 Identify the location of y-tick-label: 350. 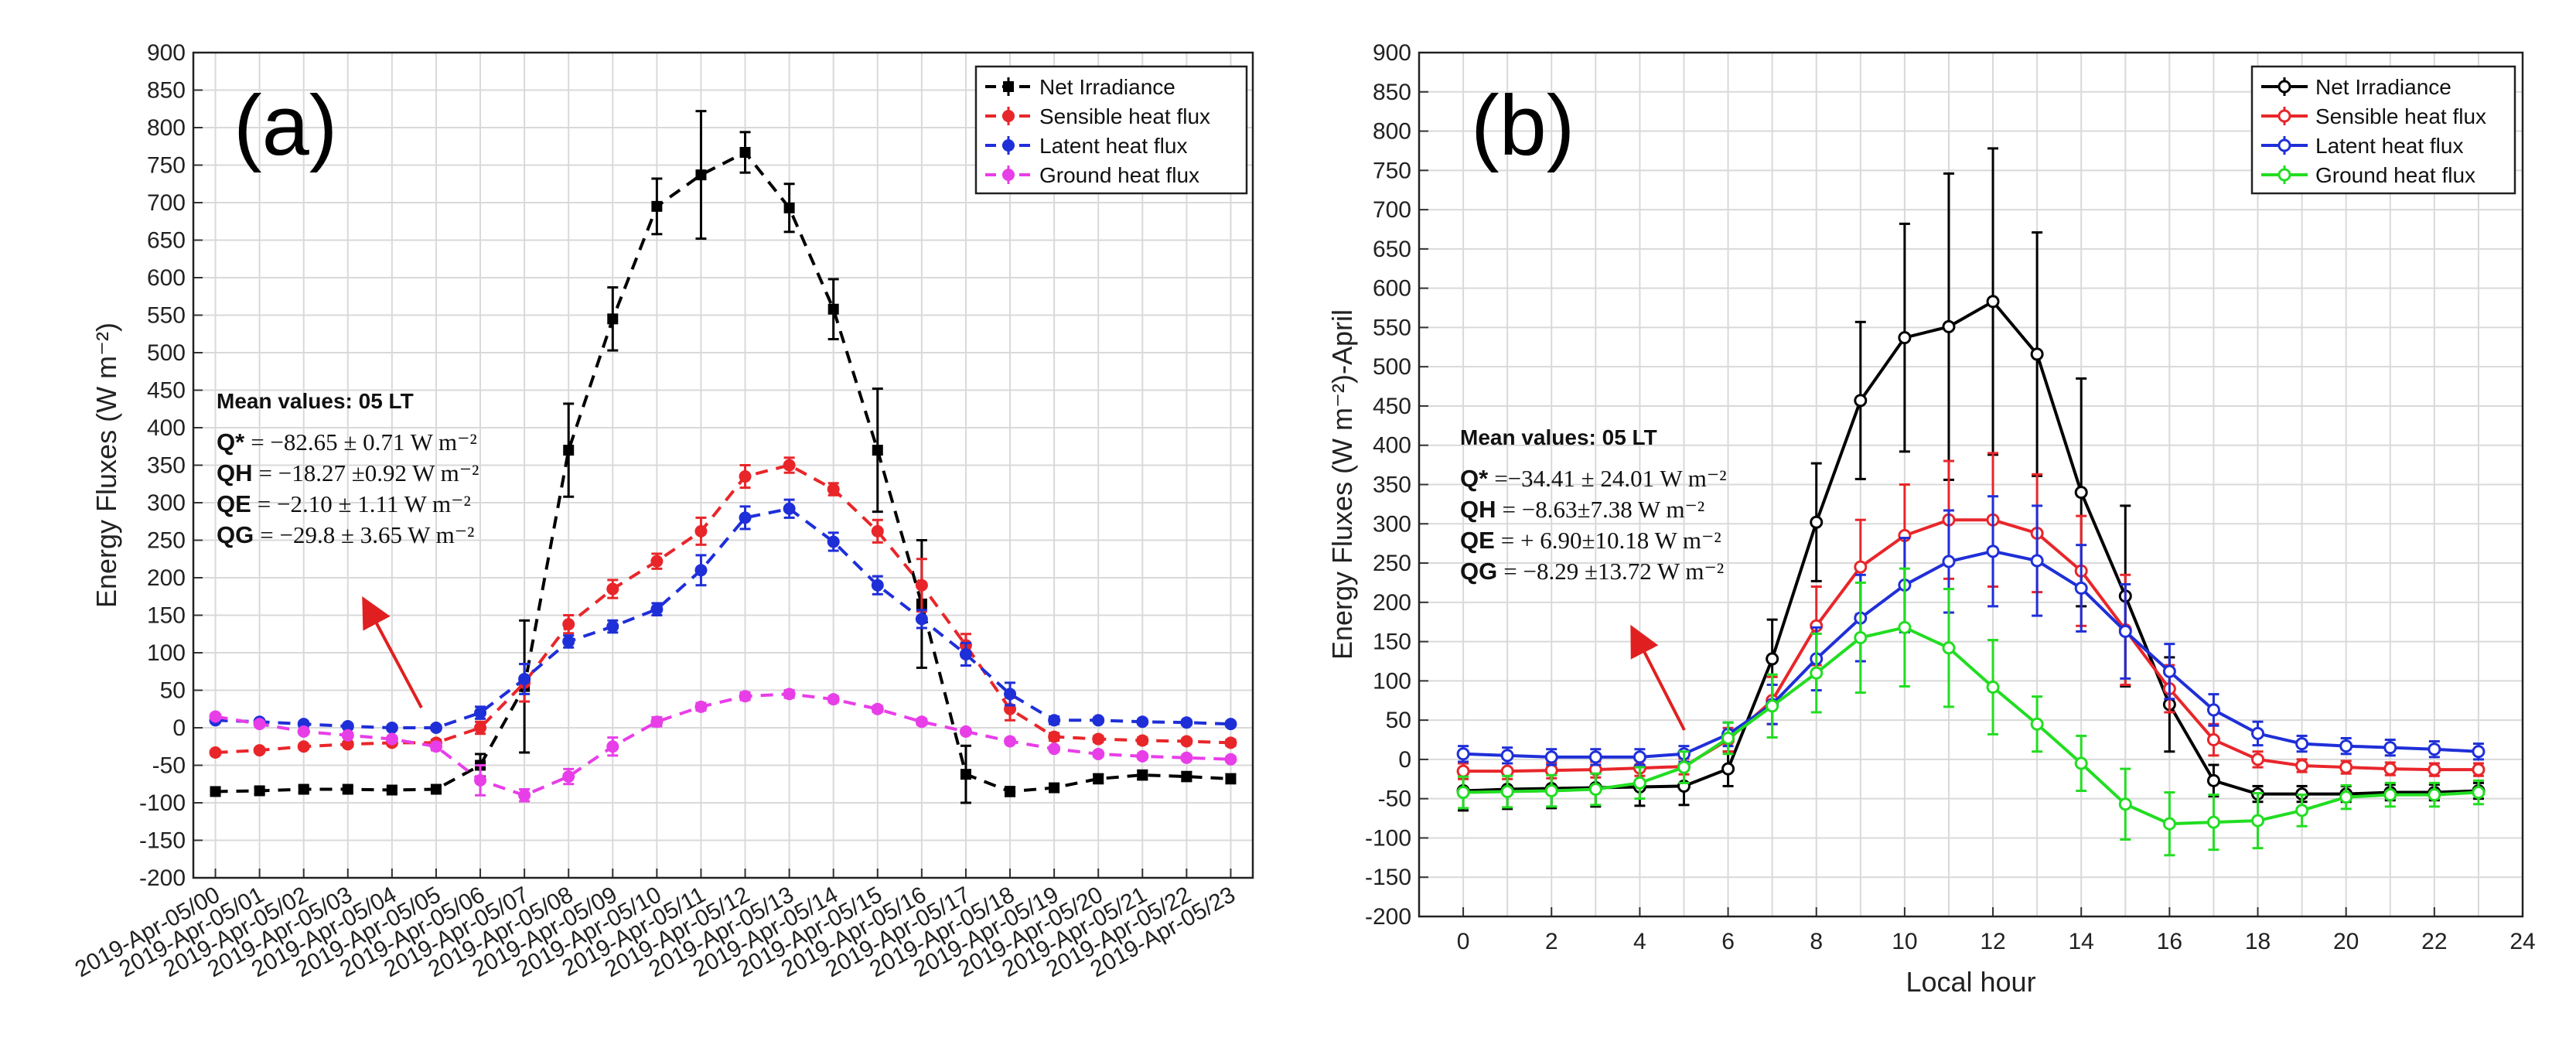
(166, 466).